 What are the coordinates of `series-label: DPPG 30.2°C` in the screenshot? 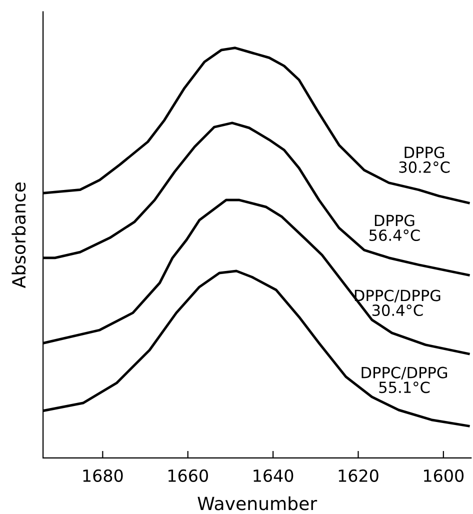 It's located at (424, 159).